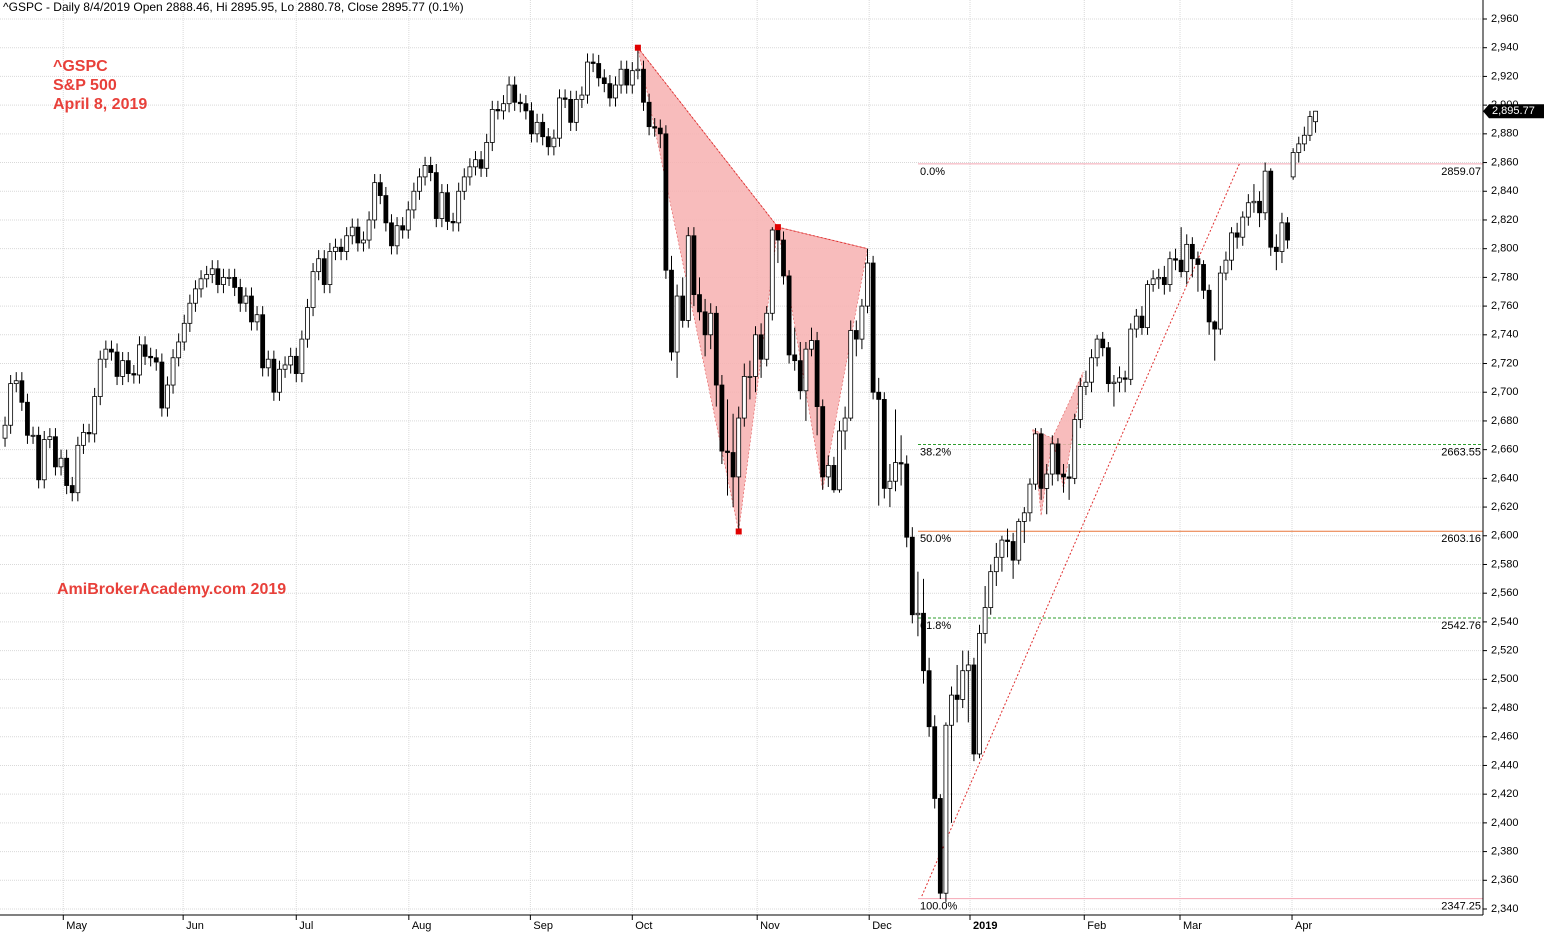  Describe the element at coordinates (1505, 335) in the screenshot. I see `y-tick-label: 2,740` at that location.